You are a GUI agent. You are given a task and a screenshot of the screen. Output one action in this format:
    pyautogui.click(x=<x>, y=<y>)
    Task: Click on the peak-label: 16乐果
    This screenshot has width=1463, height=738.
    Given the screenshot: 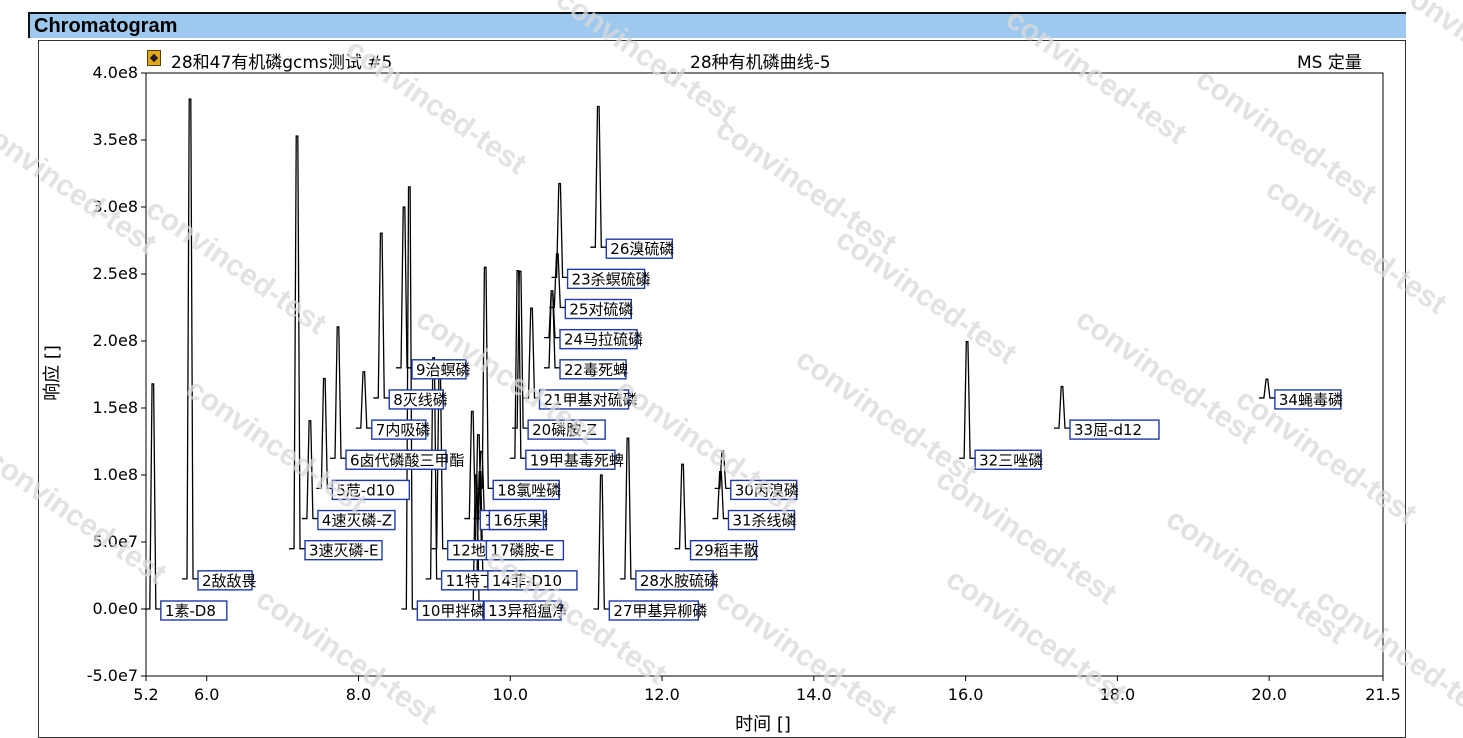 What is the action you would take?
    pyautogui.click(x=517, y=521)
    